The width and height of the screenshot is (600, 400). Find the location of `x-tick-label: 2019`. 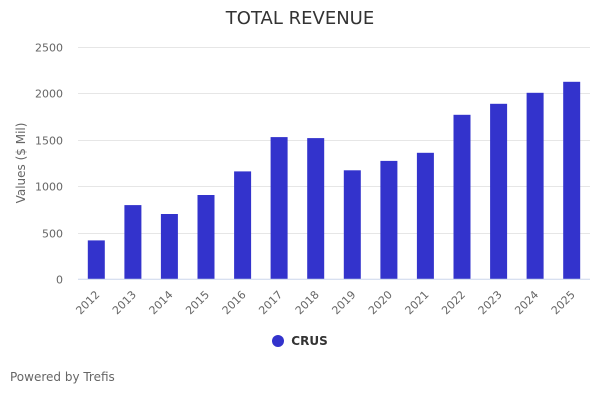

x-tick-label: 2019 is located at coordinates (343, 302).